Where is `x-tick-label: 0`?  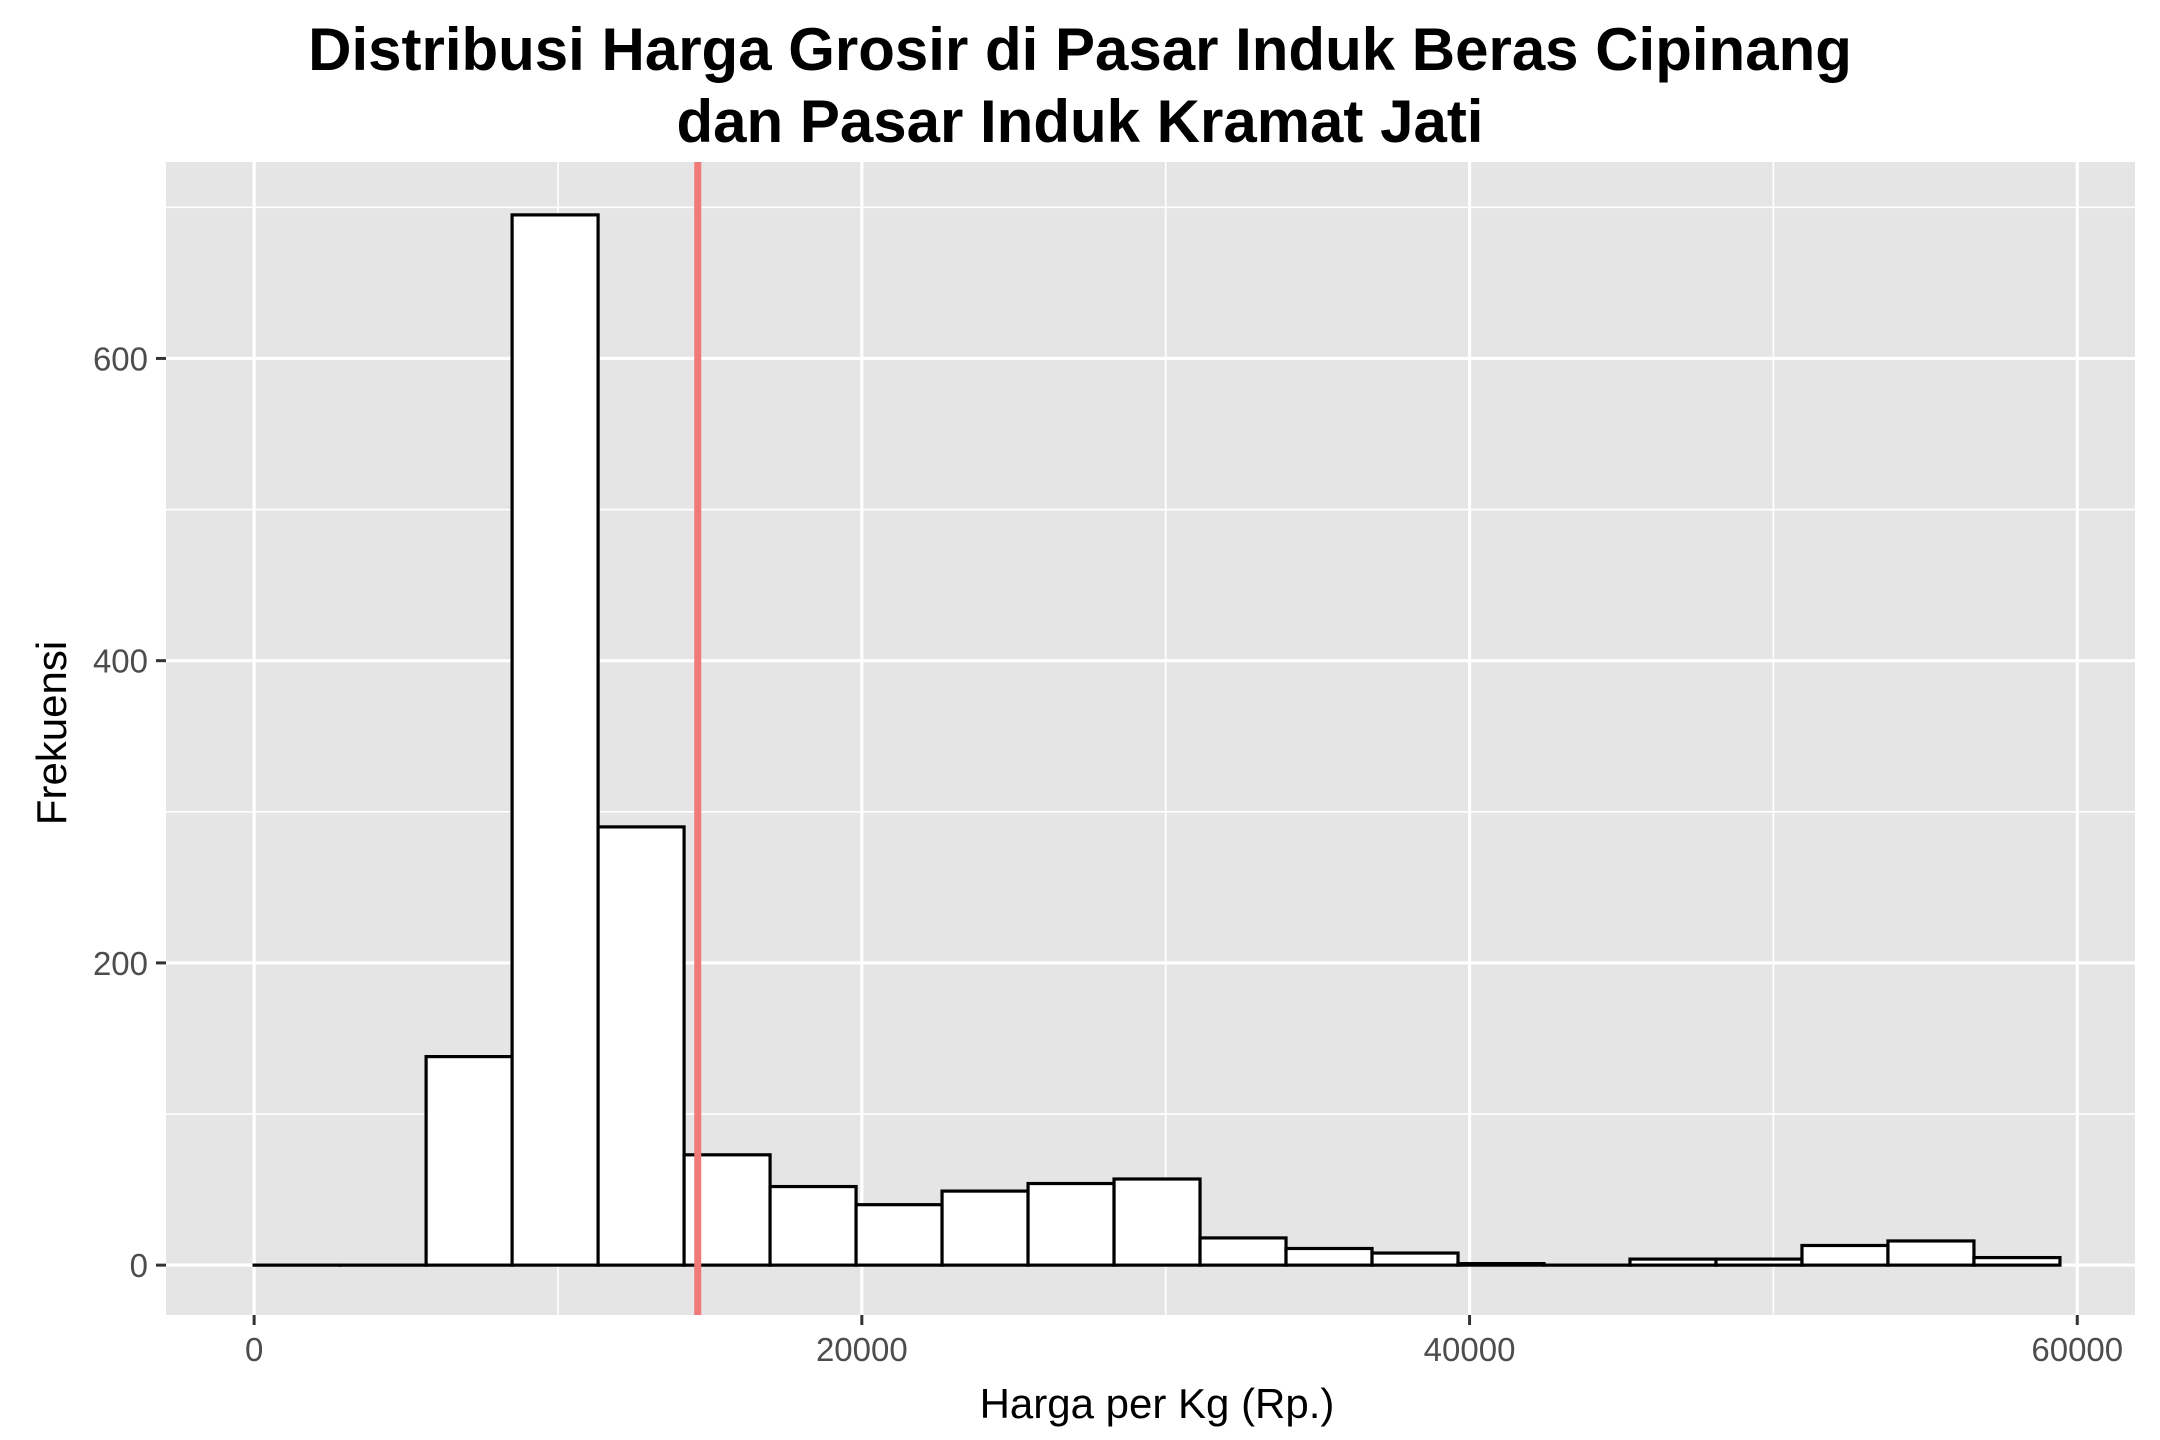
x-tick-label: 0 is located at coordinates (254, 1349).